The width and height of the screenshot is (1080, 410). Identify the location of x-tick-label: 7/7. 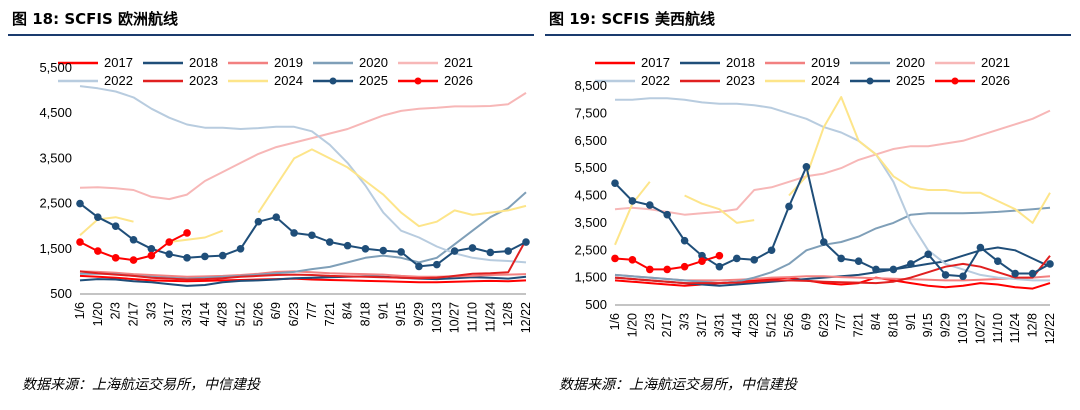
(841, 321).